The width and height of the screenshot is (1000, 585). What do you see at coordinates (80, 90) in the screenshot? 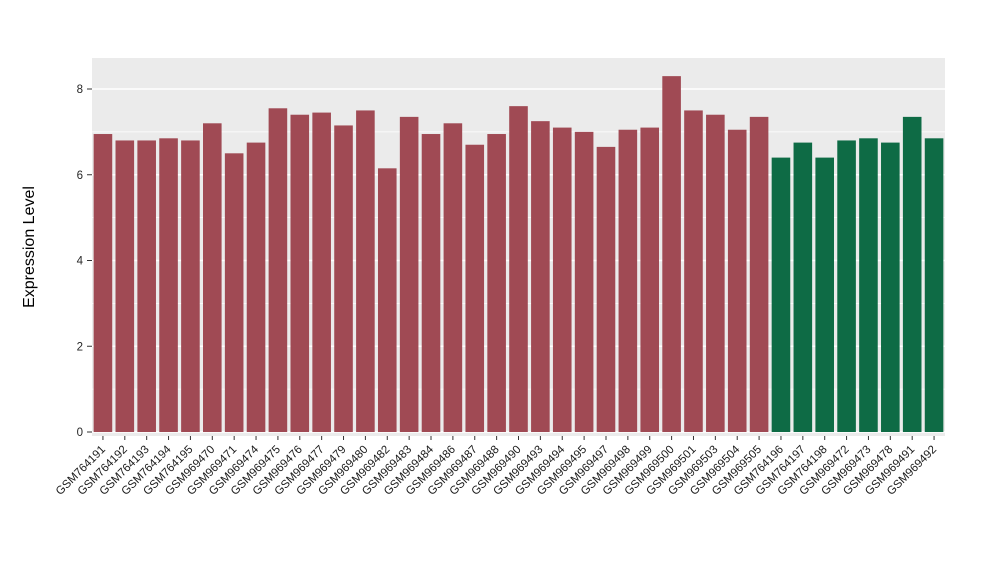
I see `y-tick-label: 8` at bounding box center [80, 90].